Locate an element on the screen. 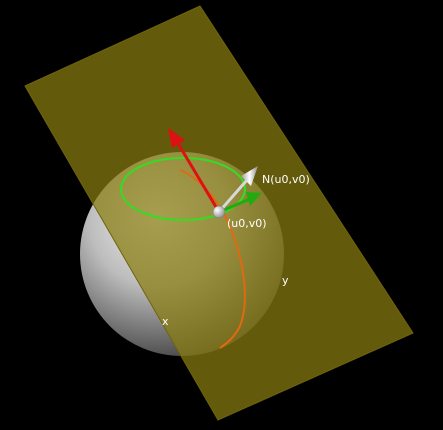 The image size is (443, 430). y-axis-label: y is located at coordinates (285, 280).